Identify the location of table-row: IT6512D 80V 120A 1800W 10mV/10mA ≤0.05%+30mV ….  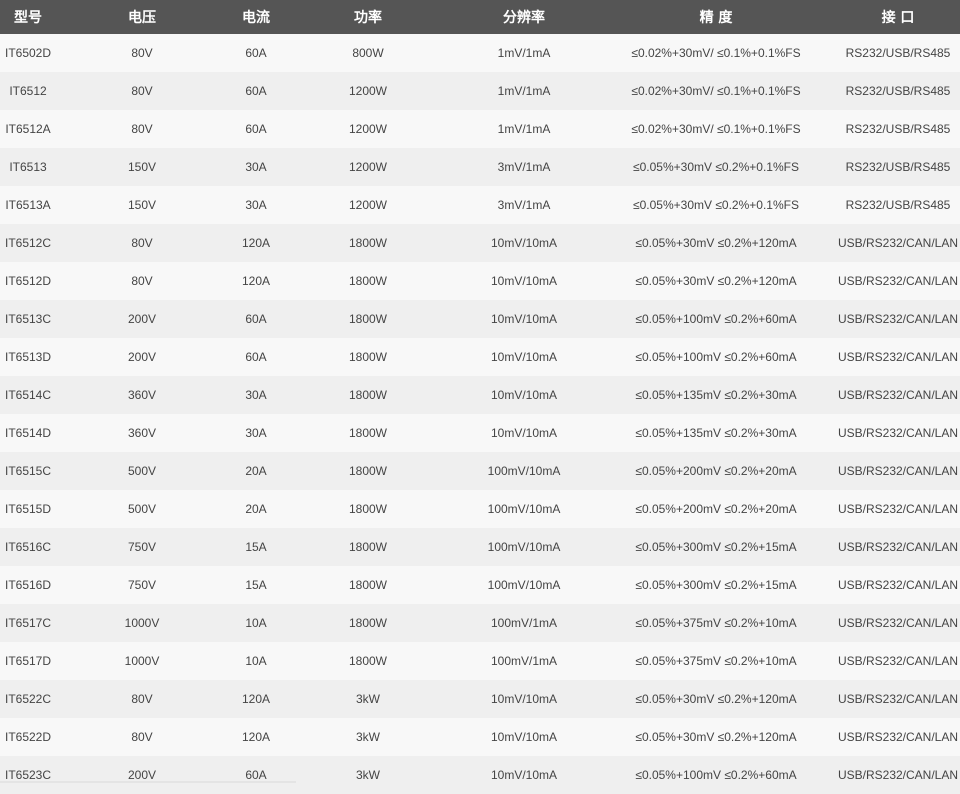
(480, 281).